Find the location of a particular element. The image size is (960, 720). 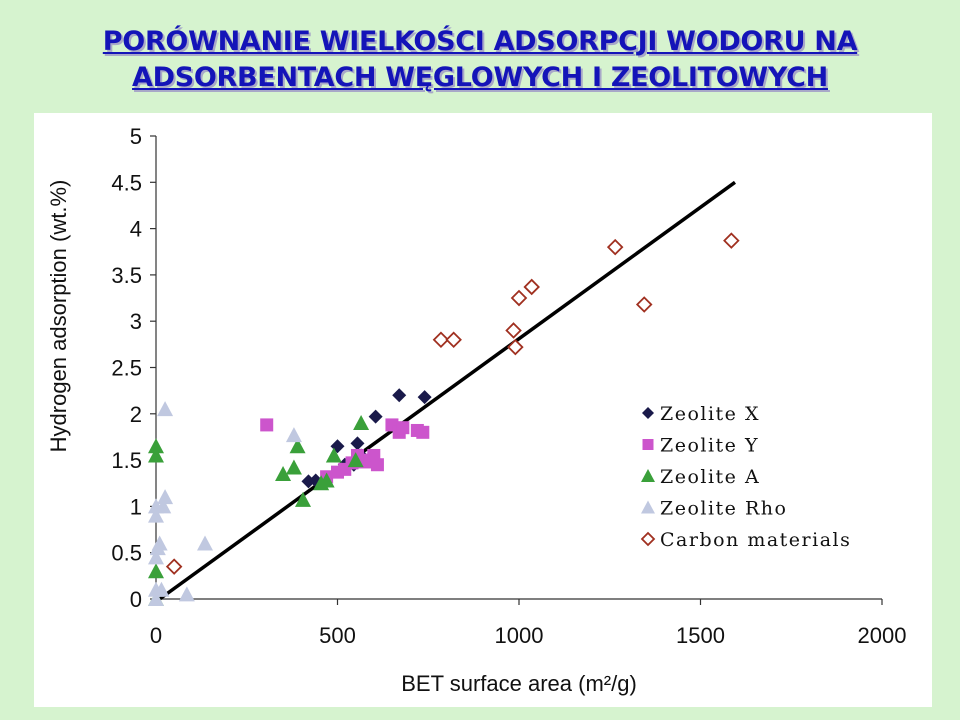

y-tick-label: 3 is located at coordinates (136, 321).